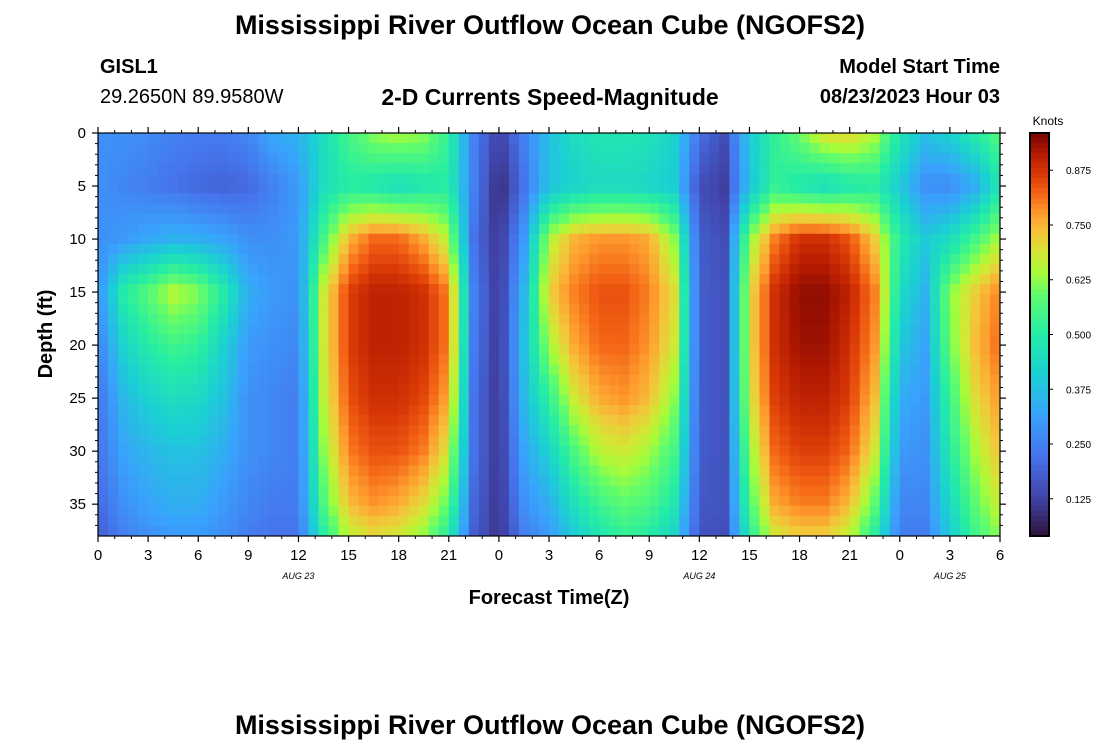 This screenshot has height=750, width=1100. Describe the element at coordinates (82, 133) in the screenshot. I see `y-tick-label: 0` at that location.